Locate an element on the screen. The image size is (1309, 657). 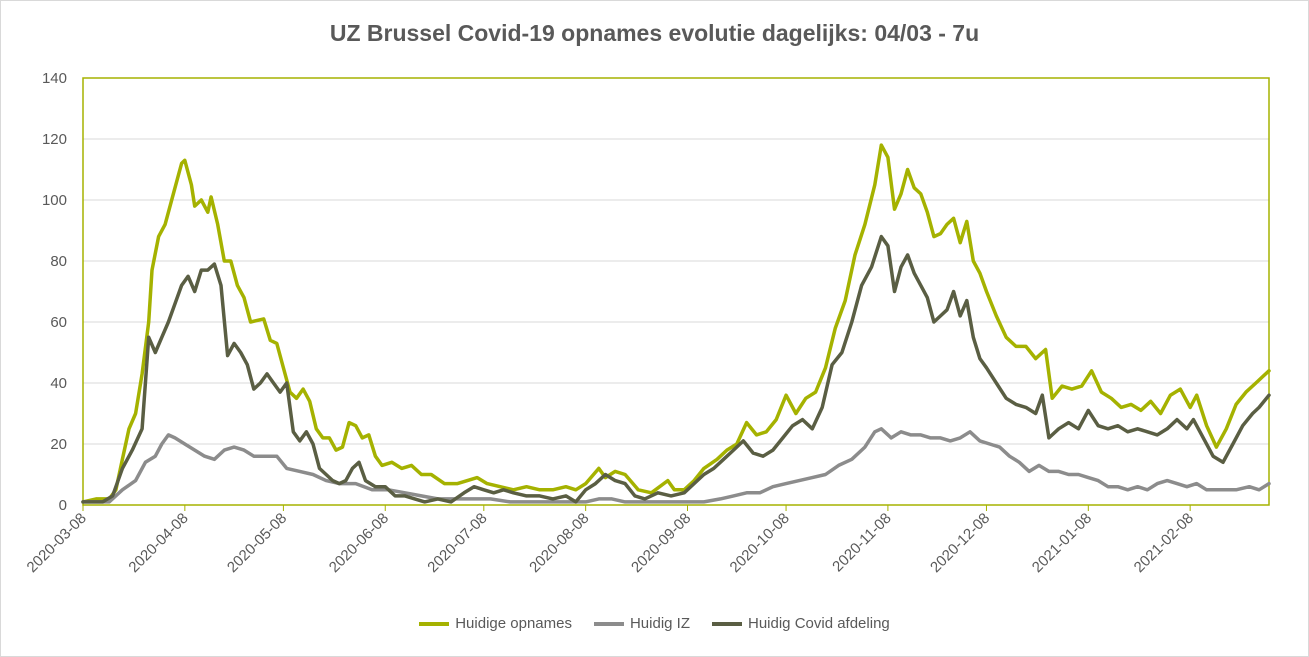
y-tick-label-6: 120 is located at coordinates (54, 139).